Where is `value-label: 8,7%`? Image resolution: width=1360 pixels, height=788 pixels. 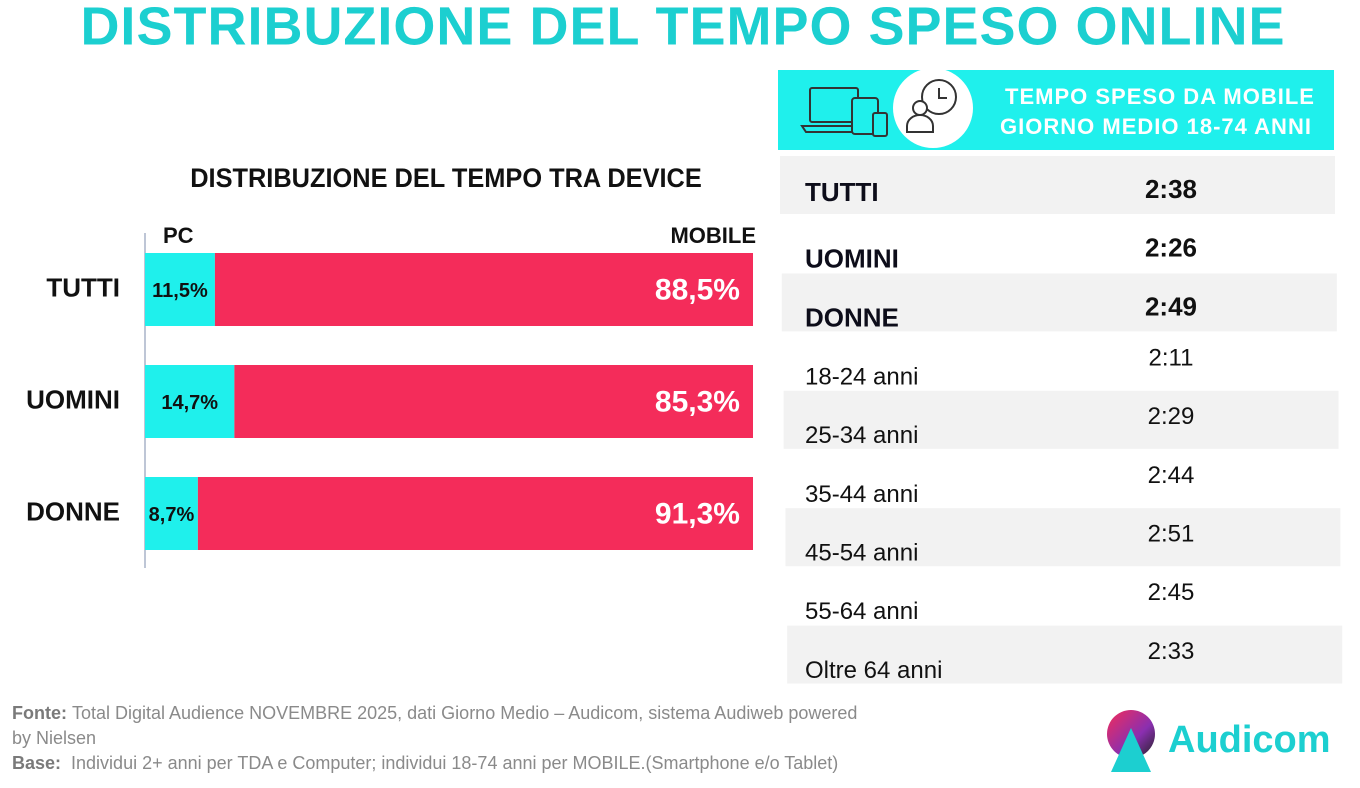
value-label: 8,7% is located at coordinates (172, 515).